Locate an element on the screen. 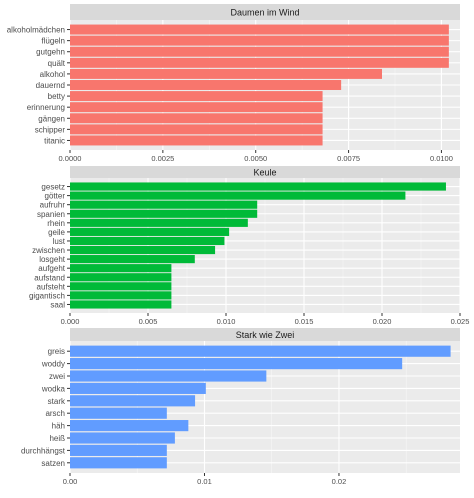 Image resolution: width=474 pixels, height=498 pixels. bar-satzen is located at coordinates (118, 463).